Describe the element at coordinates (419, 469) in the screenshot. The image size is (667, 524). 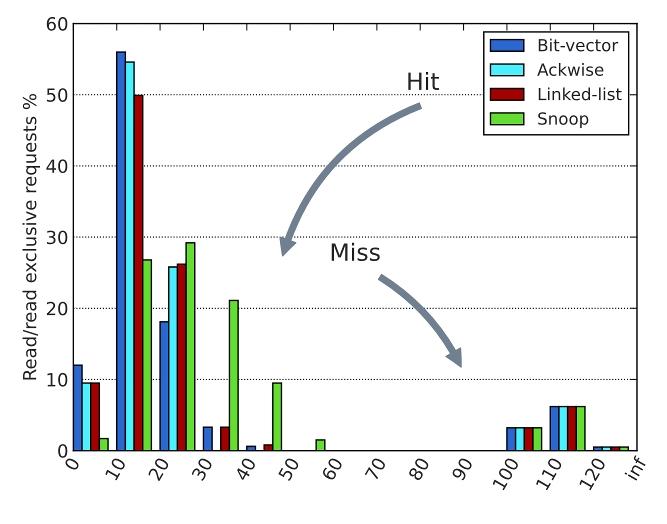
I see `x-tick-label: 80` at that location.